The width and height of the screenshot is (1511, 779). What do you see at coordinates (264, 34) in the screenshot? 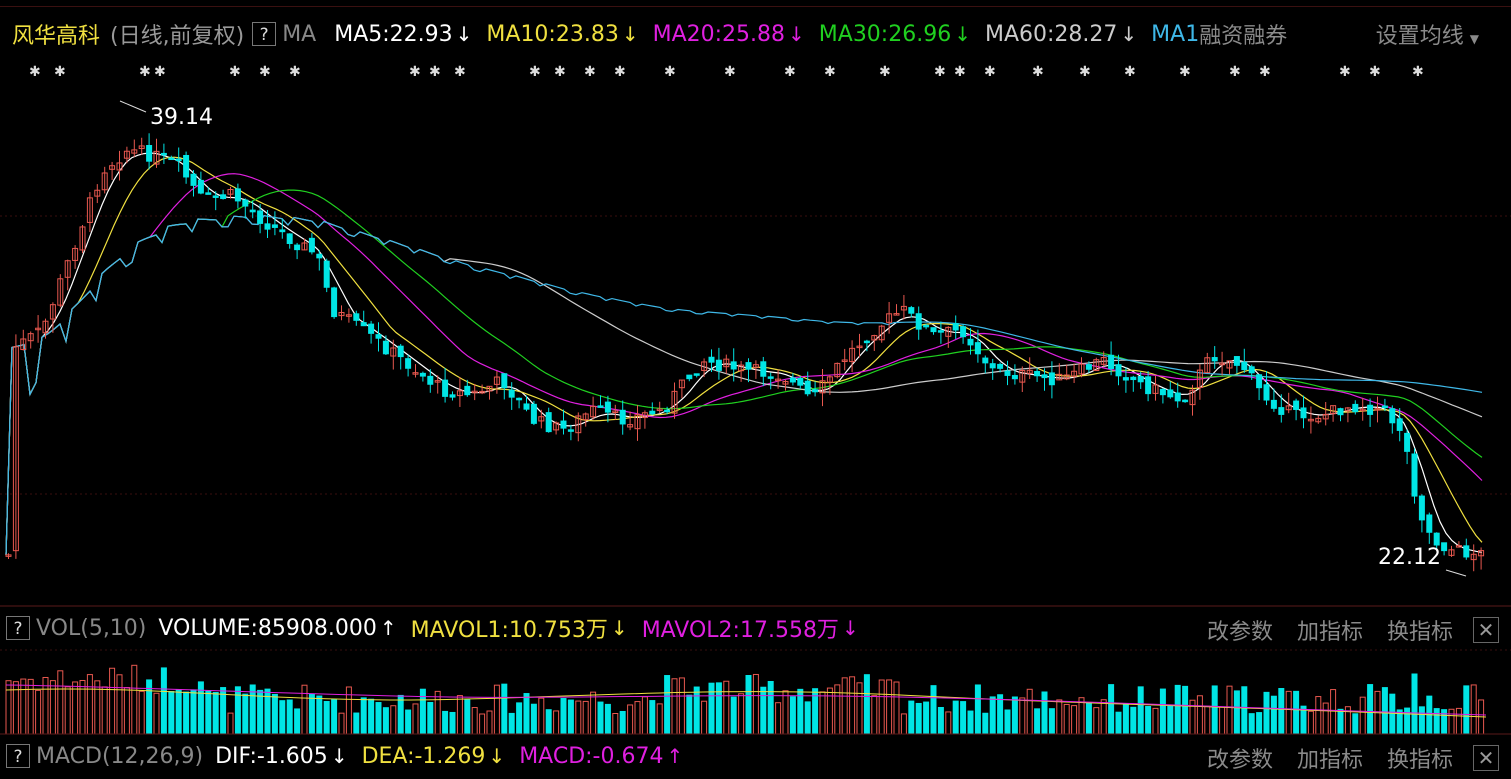
I see `help-button: ?` at bounding box center [264, 34].